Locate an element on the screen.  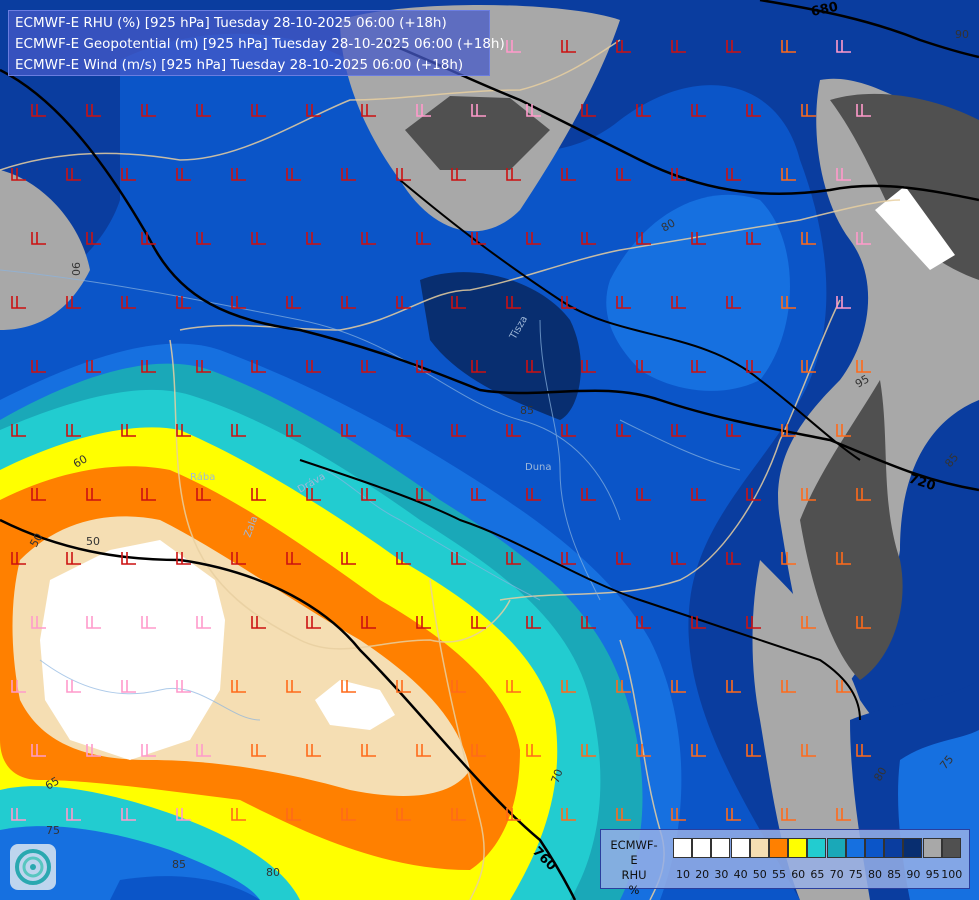
legend-tick: 95 is located at coordinates (932, 874).